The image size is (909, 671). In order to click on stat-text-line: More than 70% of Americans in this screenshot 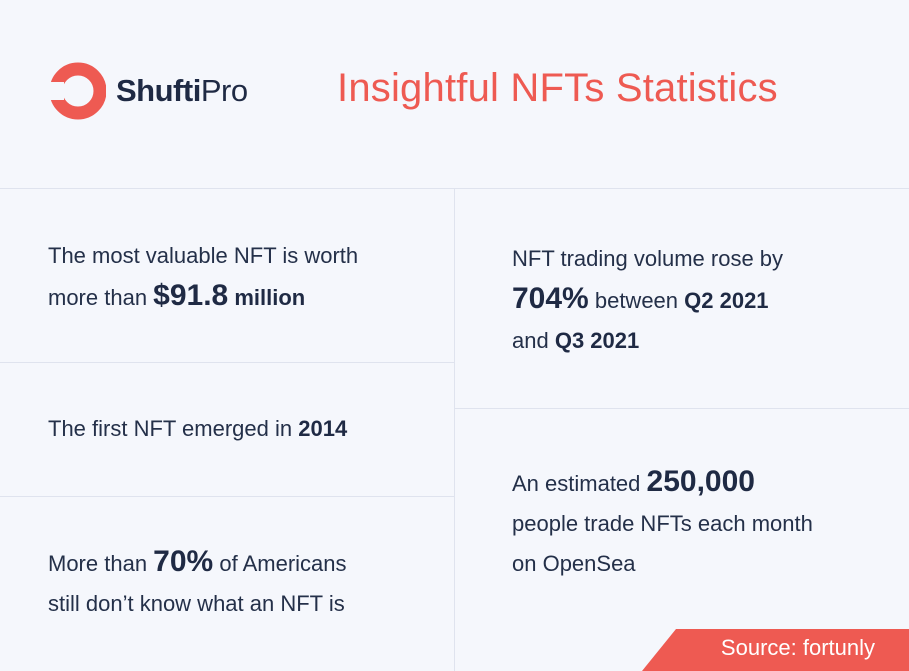, I will do `click(197, 563)`.